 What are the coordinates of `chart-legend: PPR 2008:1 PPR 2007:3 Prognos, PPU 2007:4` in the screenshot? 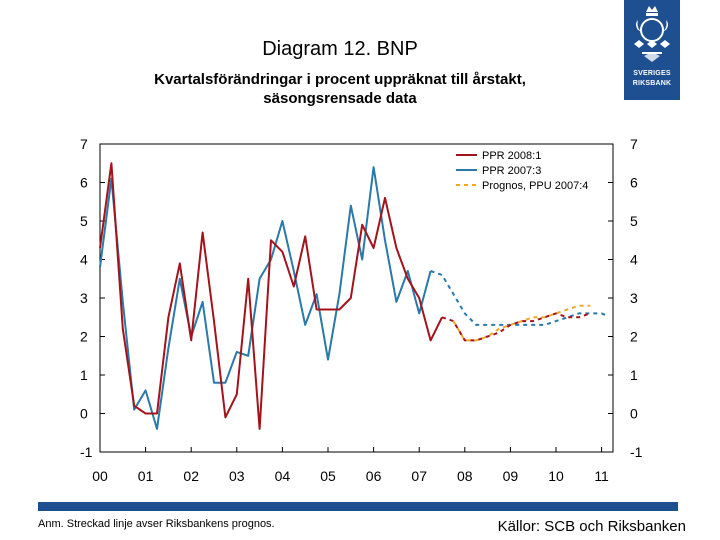 It's located at (522, 171).